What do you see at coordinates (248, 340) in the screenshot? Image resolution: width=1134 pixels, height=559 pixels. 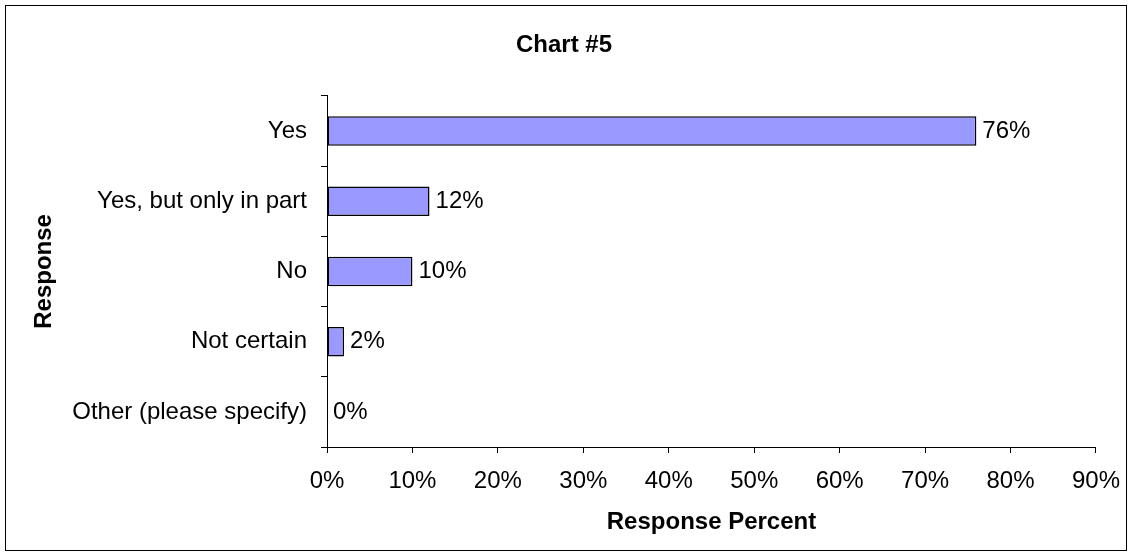 I see `y-tick-label: Not certain` at bounding box center [248, 340].